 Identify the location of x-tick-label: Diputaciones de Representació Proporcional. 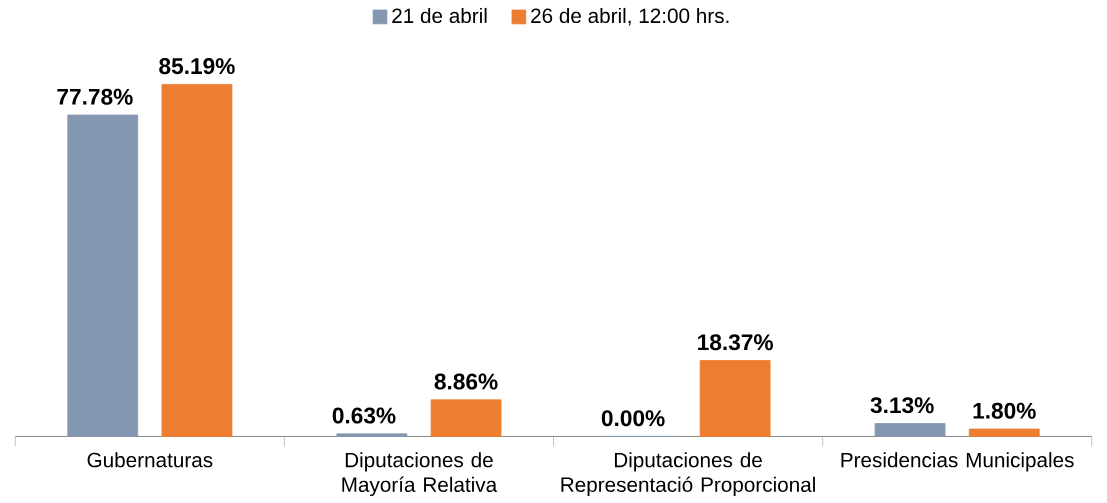
(688, 474).